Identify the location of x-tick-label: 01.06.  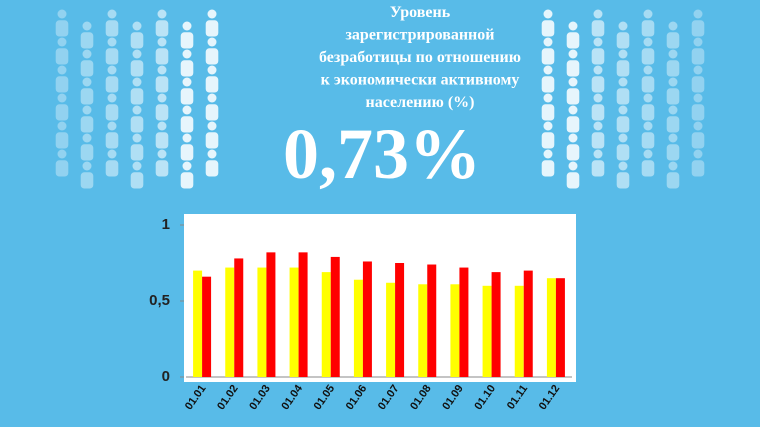
(357, 397).